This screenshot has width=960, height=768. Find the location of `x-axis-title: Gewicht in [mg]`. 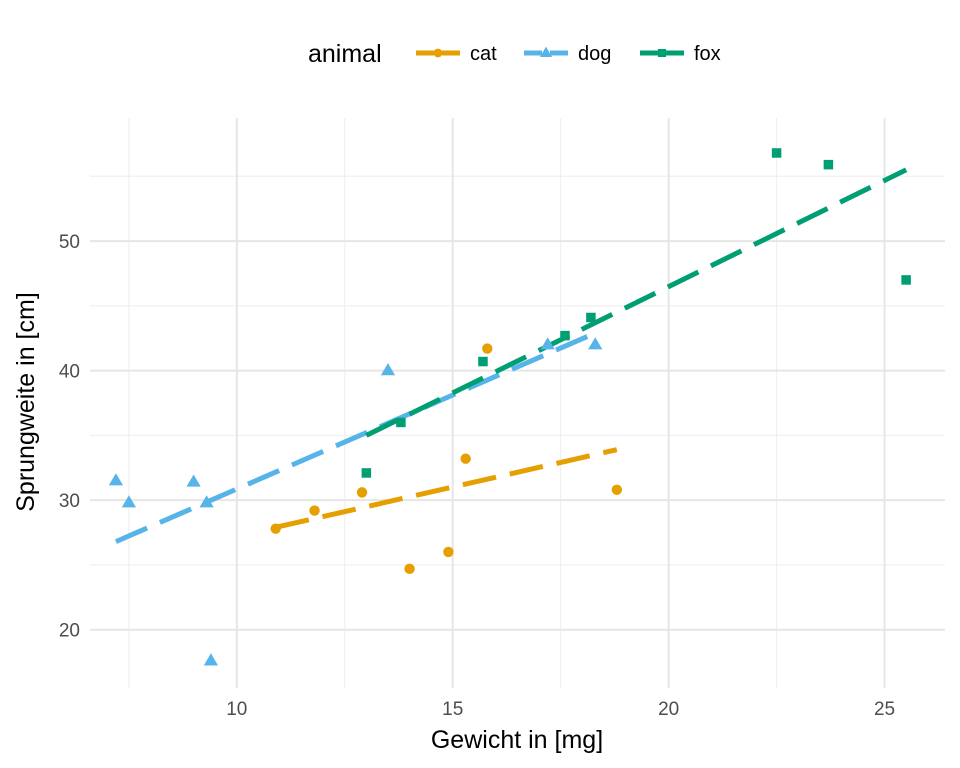

x-axis-title: Gewicht in [mg] is located at coordinates (517, 740).